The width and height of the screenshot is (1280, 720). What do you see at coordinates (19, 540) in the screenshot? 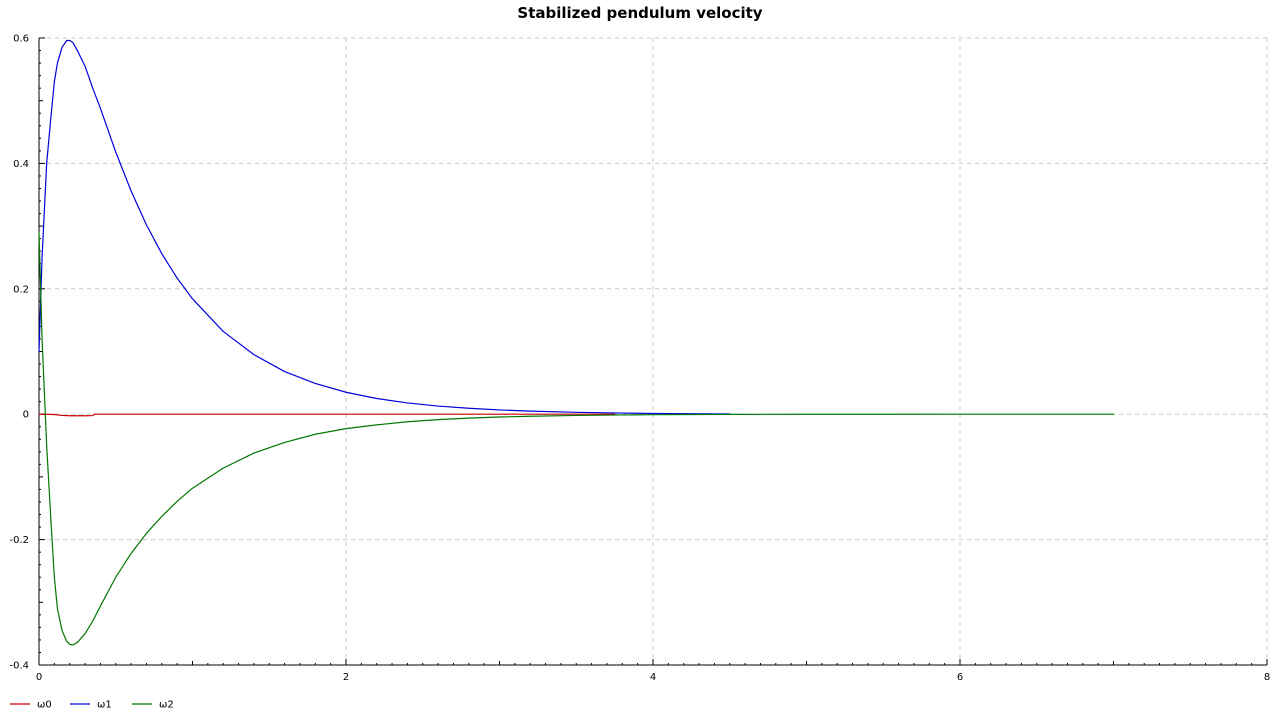
I see `y-tick-label-1: -0.2` at bounding box center [19, 540].